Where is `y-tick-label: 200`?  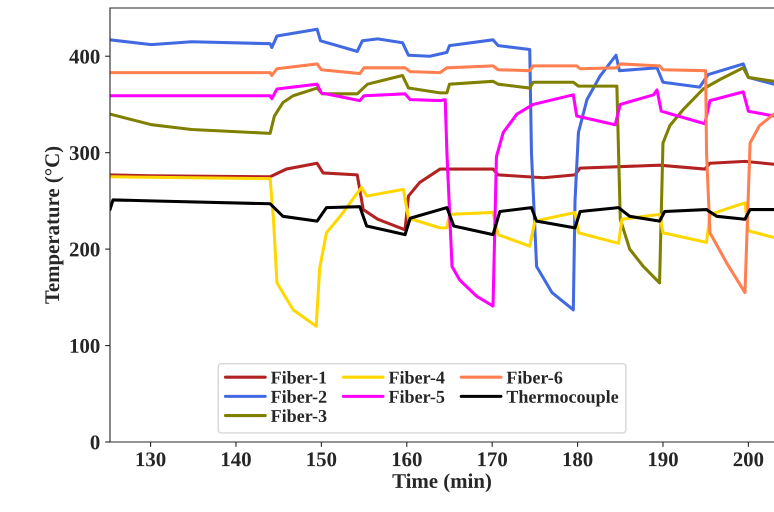 y-tick-label: 200 is located at coordinates (85, 249).